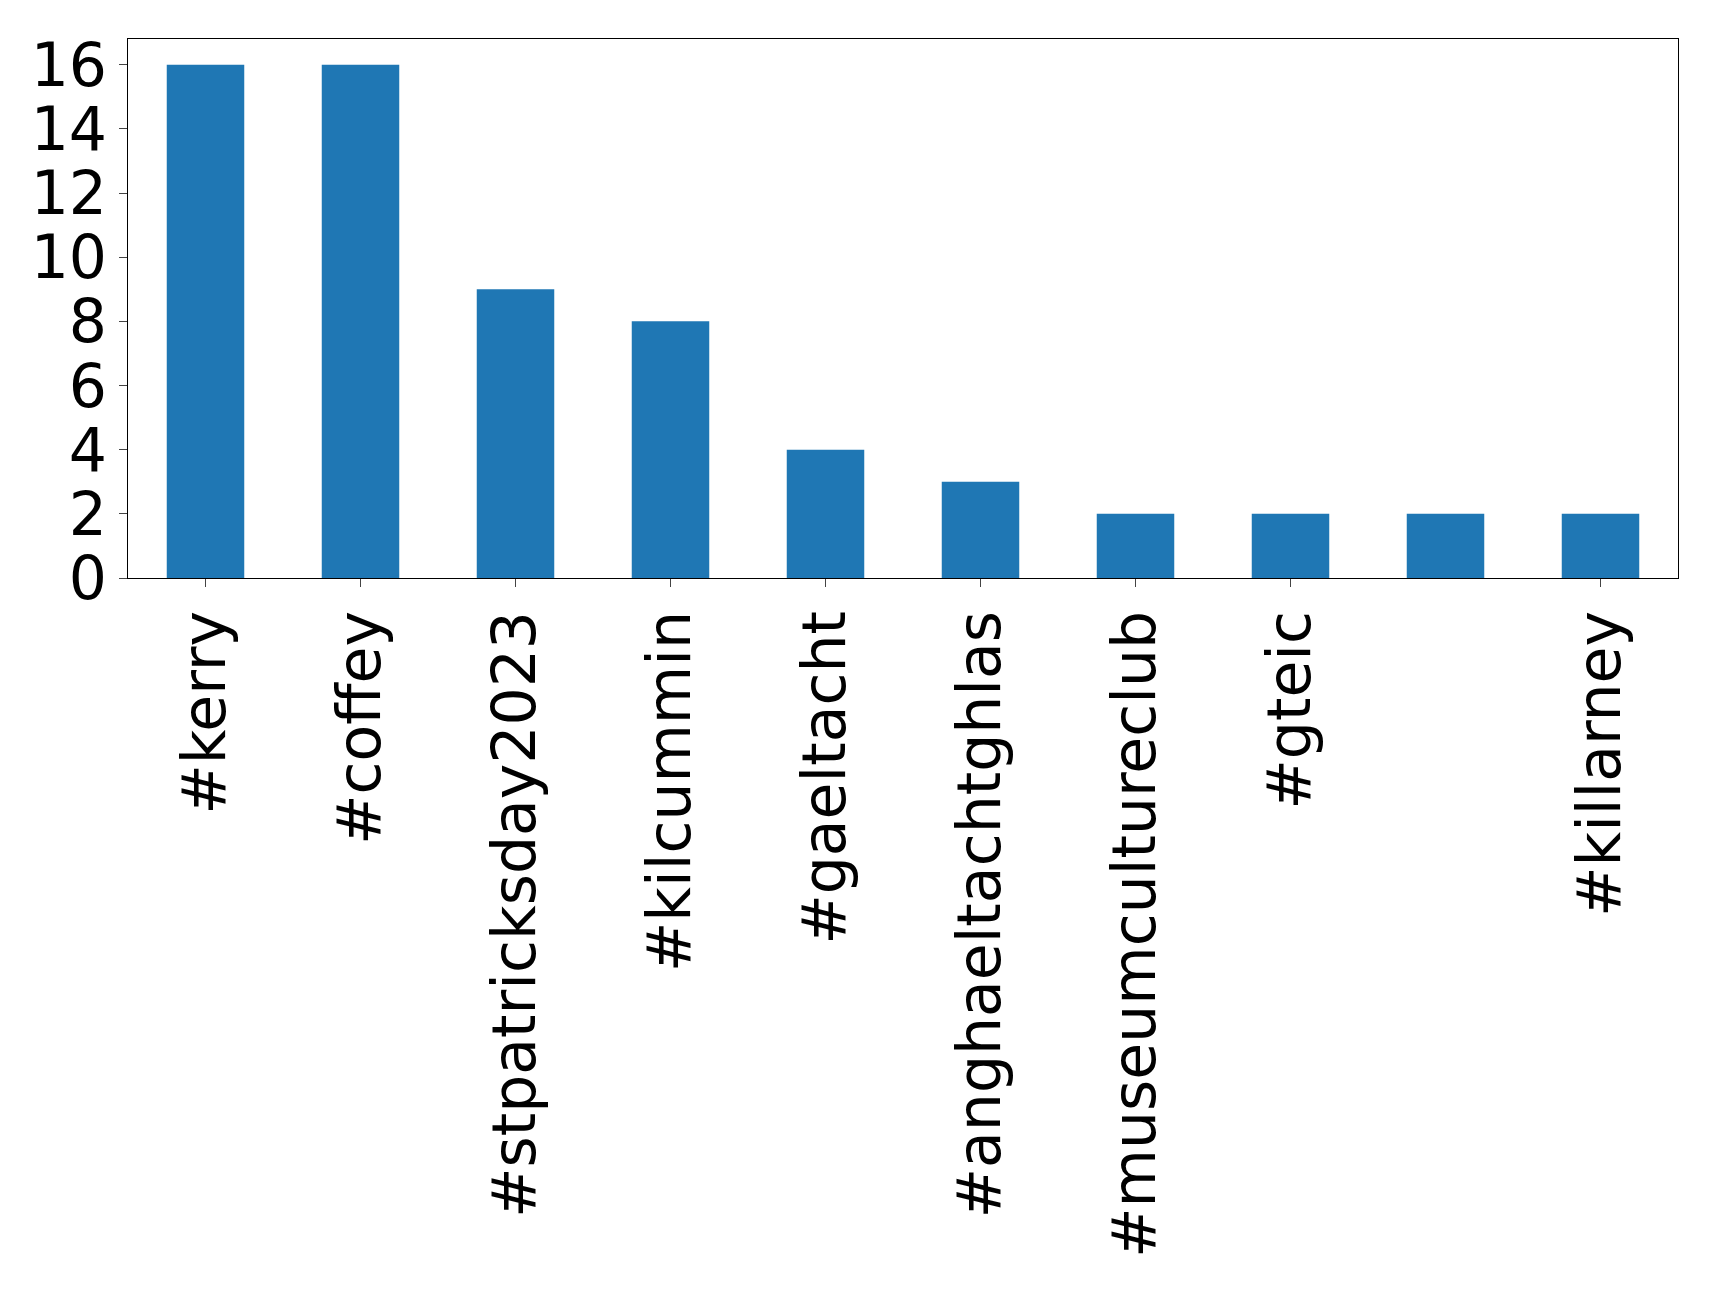 This screenshot has height=1301, width=1719. I want to click on x-tick-label: #killarney, so click(1599, 764).